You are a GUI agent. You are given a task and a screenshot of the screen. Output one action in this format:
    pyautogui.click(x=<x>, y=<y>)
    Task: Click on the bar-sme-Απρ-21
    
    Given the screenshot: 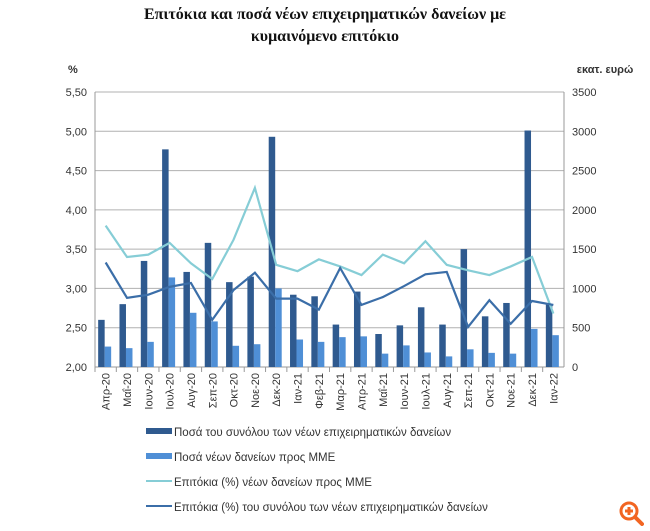 What is the action you would take?
    pyautogui.click(x=363, y=351)
    